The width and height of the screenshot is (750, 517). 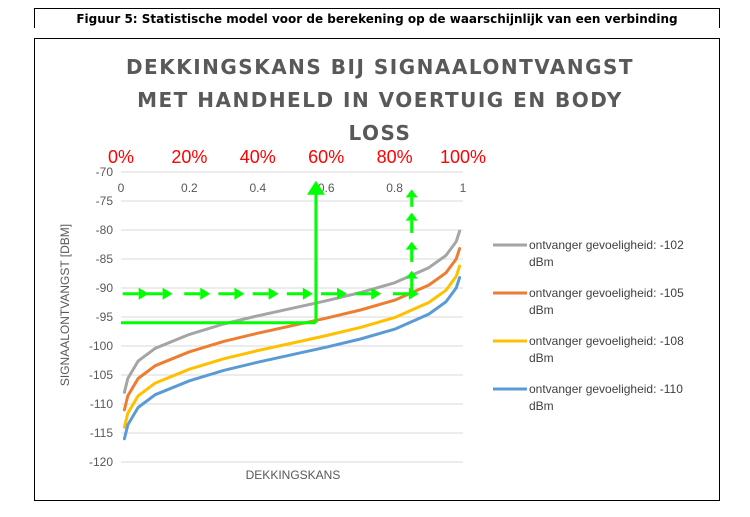 I want to click on green-annotations, so click(x=270, y=252).